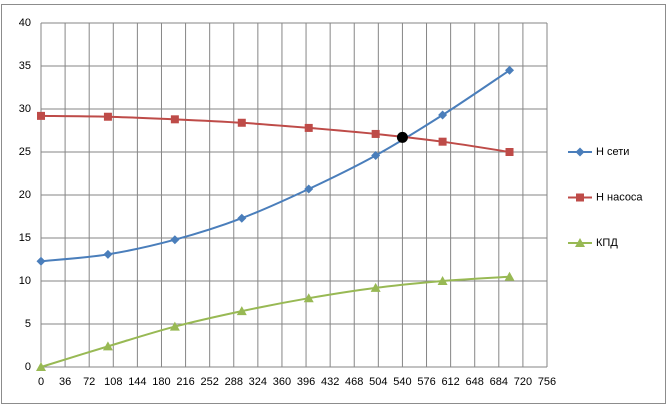  What do you see at coordinates (402, 137) in the screenshot?
I see `intersection-point` at bounding box center [402, 137].